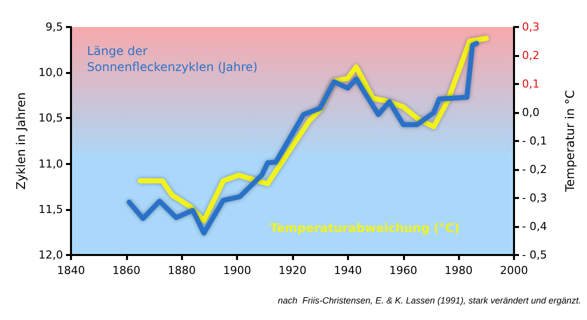  Describe the element at coordinates (403, 270) in the screenshot. I see `x-tick-label: 1960` at that location.